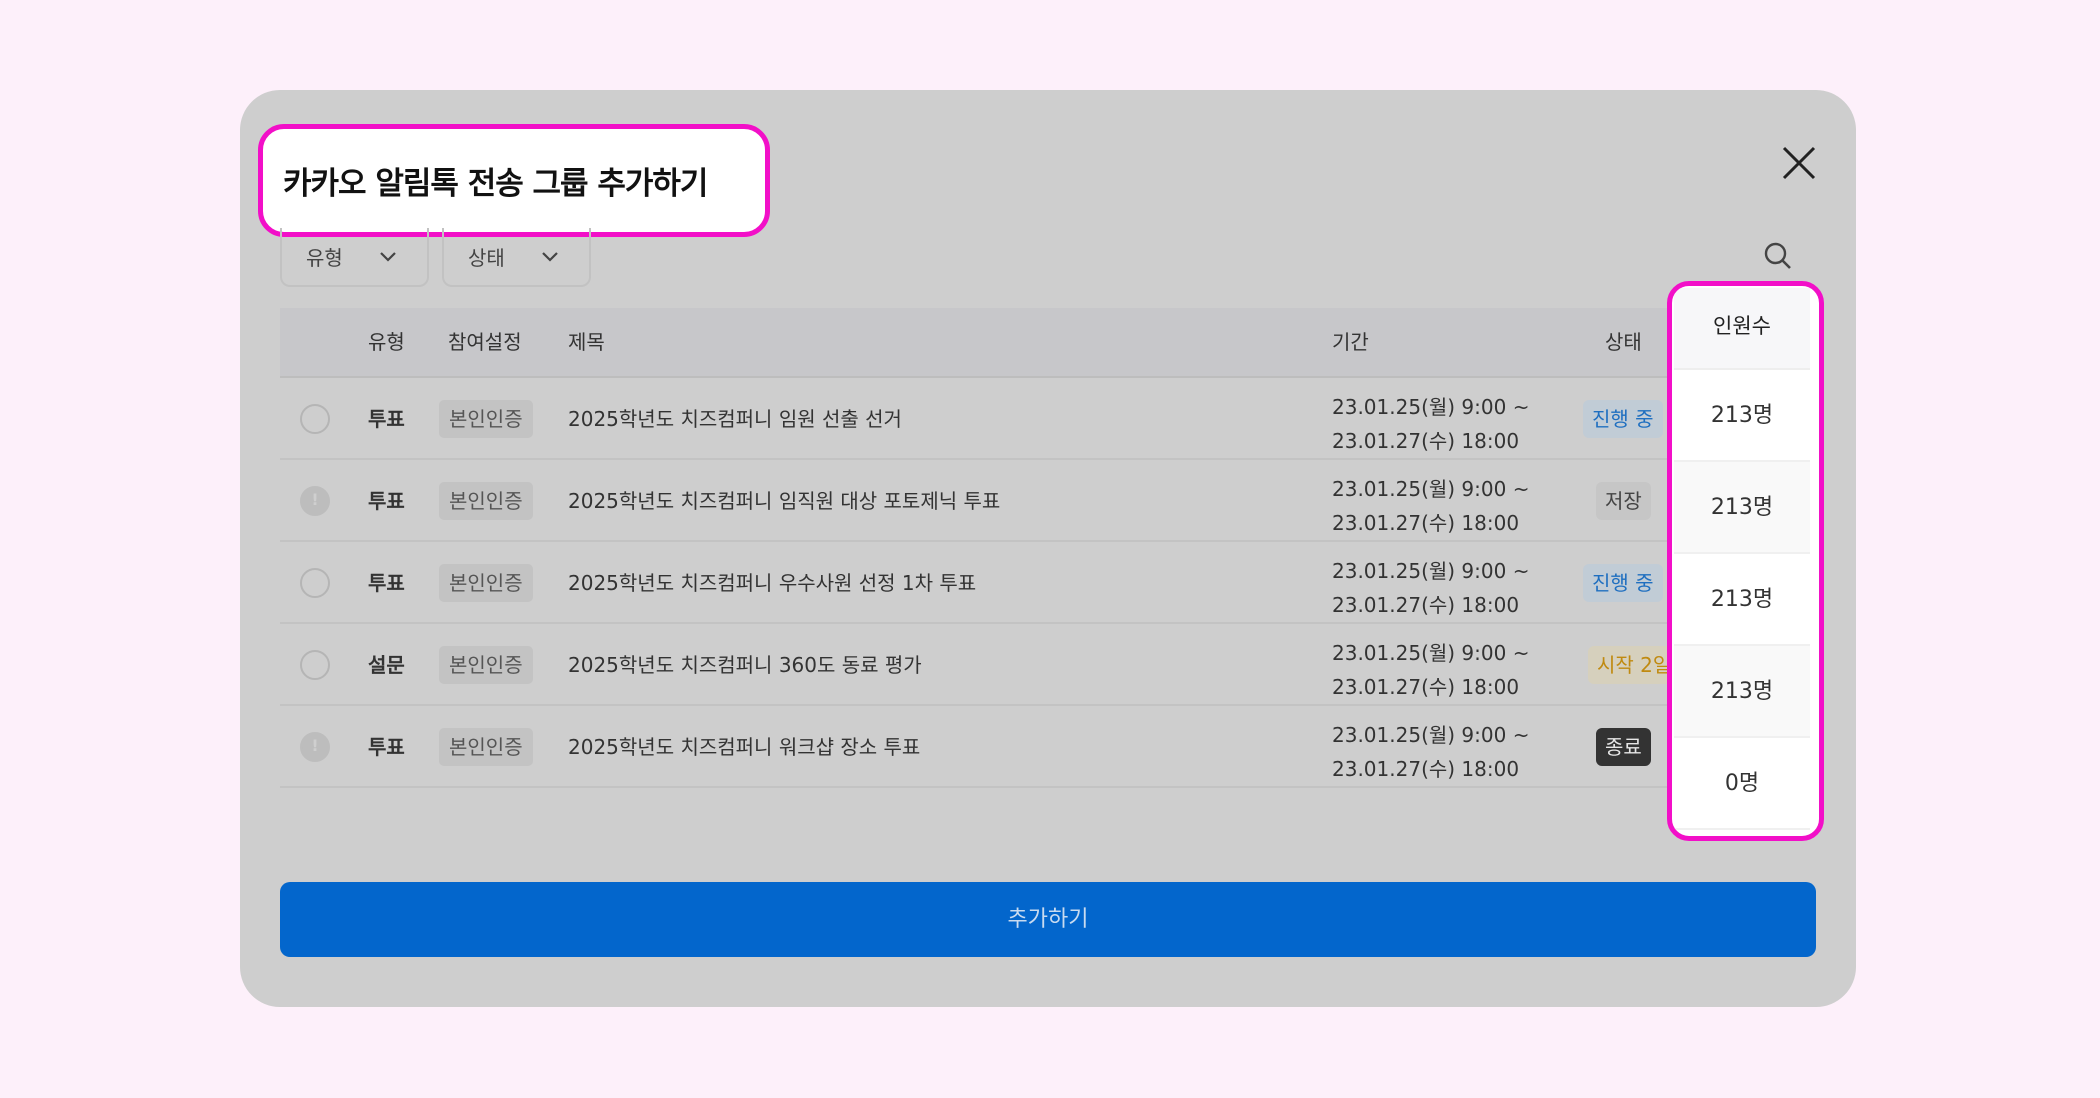  Describe the element at coordinates (386, 665) in the screenshot. I see `row-type: 설문` at that location.